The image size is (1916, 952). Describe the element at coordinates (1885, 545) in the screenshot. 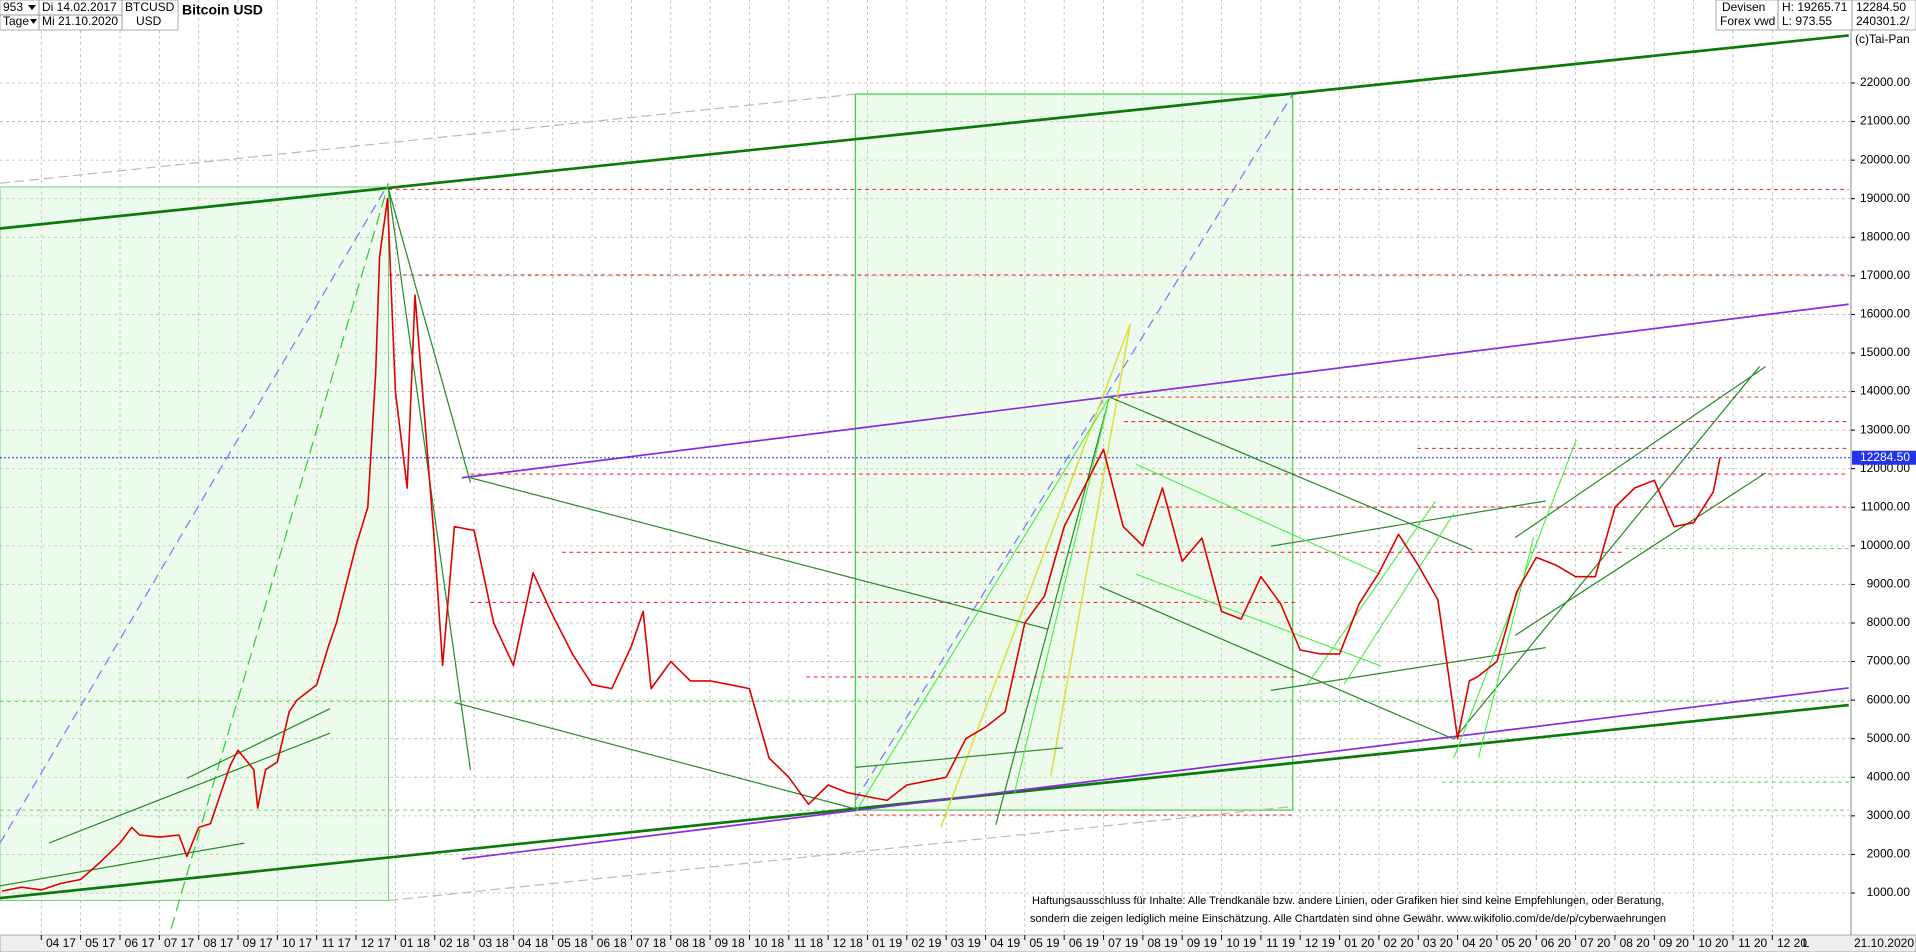

I see `y-tick-label: 10000.00` at that location.